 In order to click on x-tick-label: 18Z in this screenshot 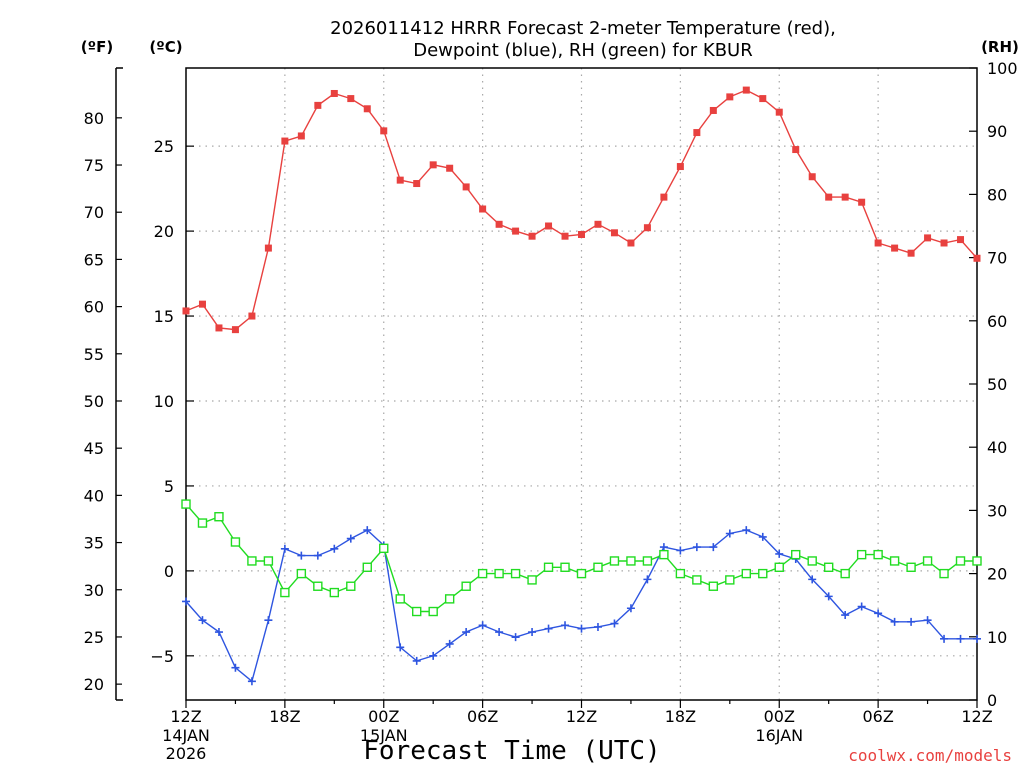, I will do `click(284, 716)`.